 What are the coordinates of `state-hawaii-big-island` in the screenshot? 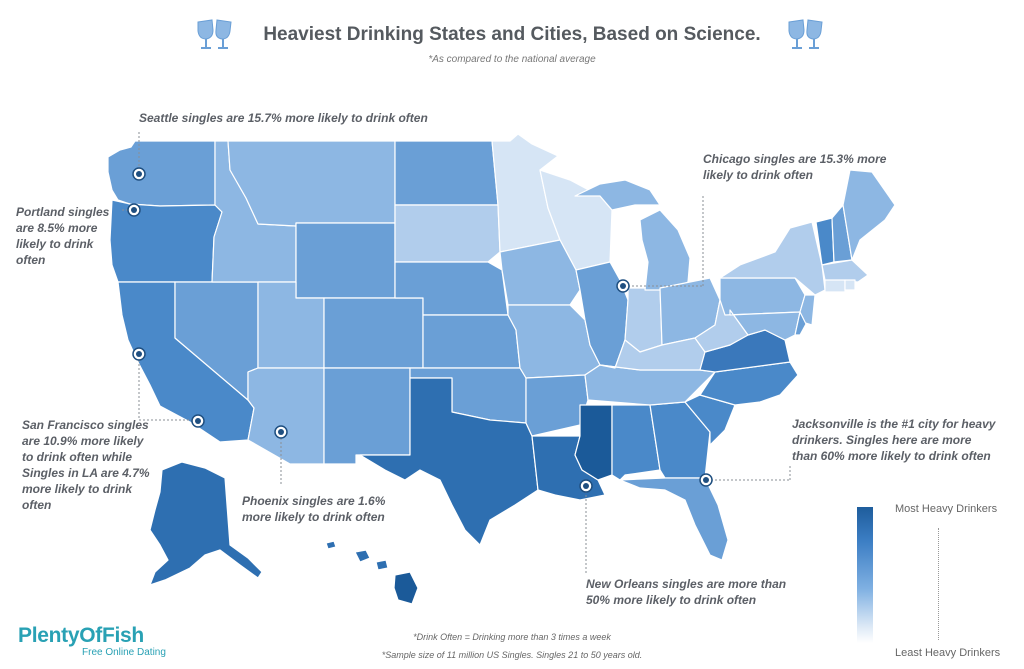 It's located at (406, 588).